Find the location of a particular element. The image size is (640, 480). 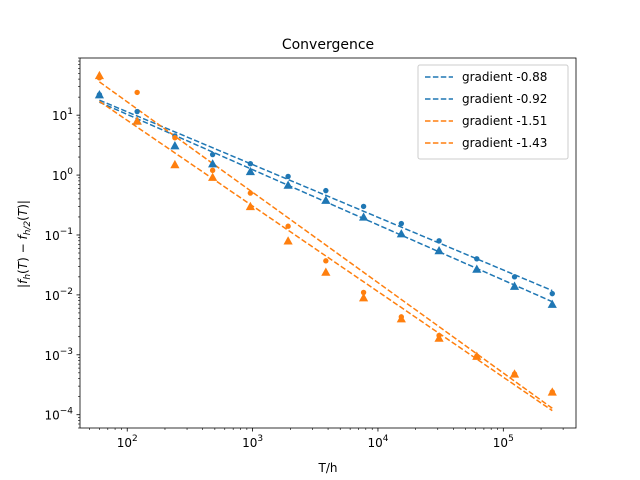

x-tick-label-2: 10³ is located at coordinates (252, 442).